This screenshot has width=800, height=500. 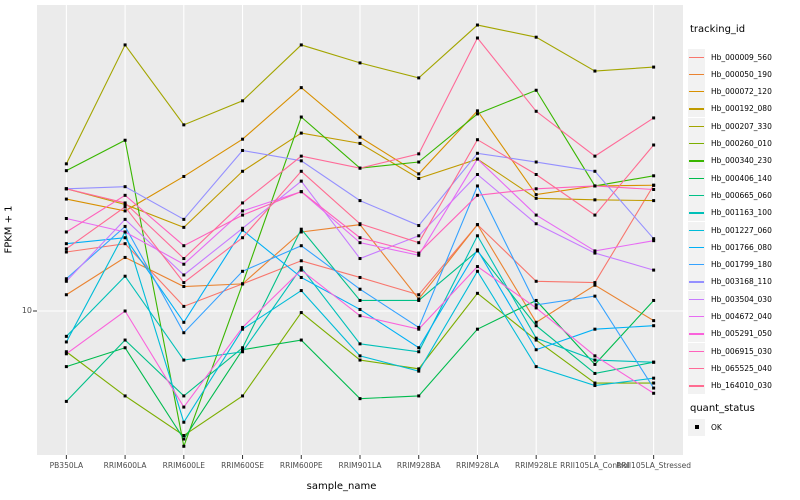 I want to click on x-tick-label-RRIM600PE: RRIM600PE, so click(x=301, y=465).